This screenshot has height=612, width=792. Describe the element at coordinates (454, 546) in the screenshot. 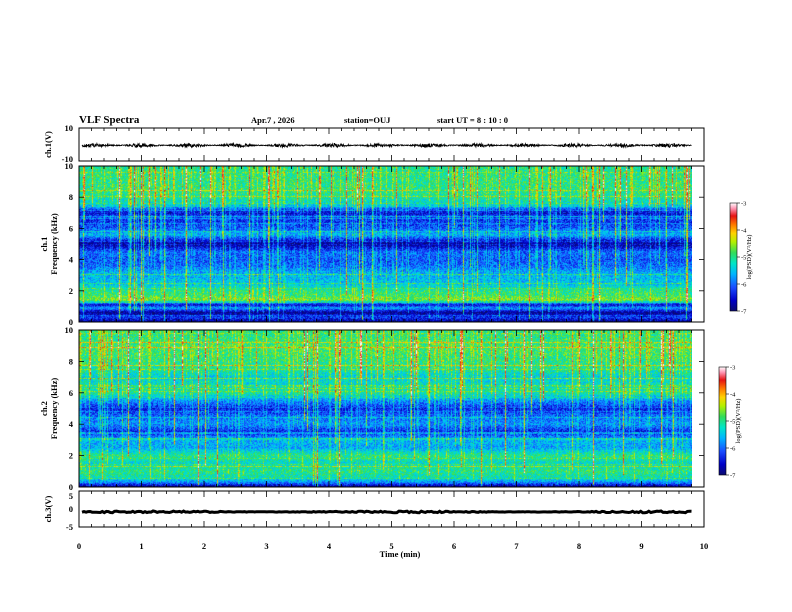

I see `time-tick-label: 6` at that location.